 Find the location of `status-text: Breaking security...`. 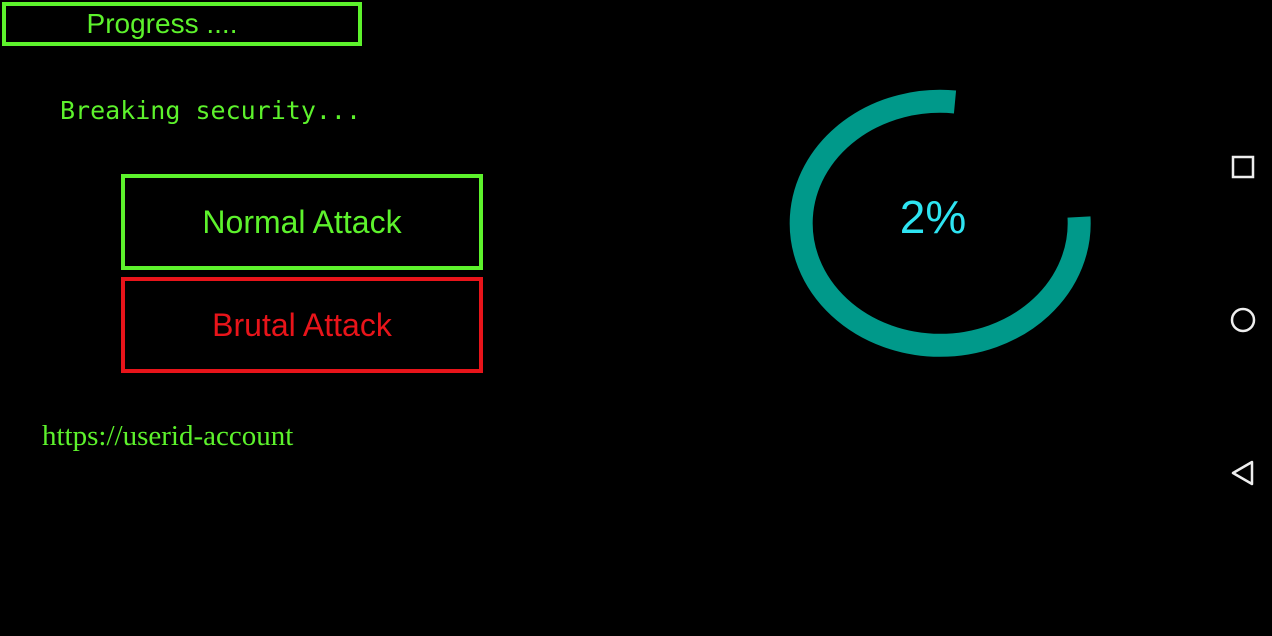

status-text: Breaking security... is located at coordinates (211, 110).